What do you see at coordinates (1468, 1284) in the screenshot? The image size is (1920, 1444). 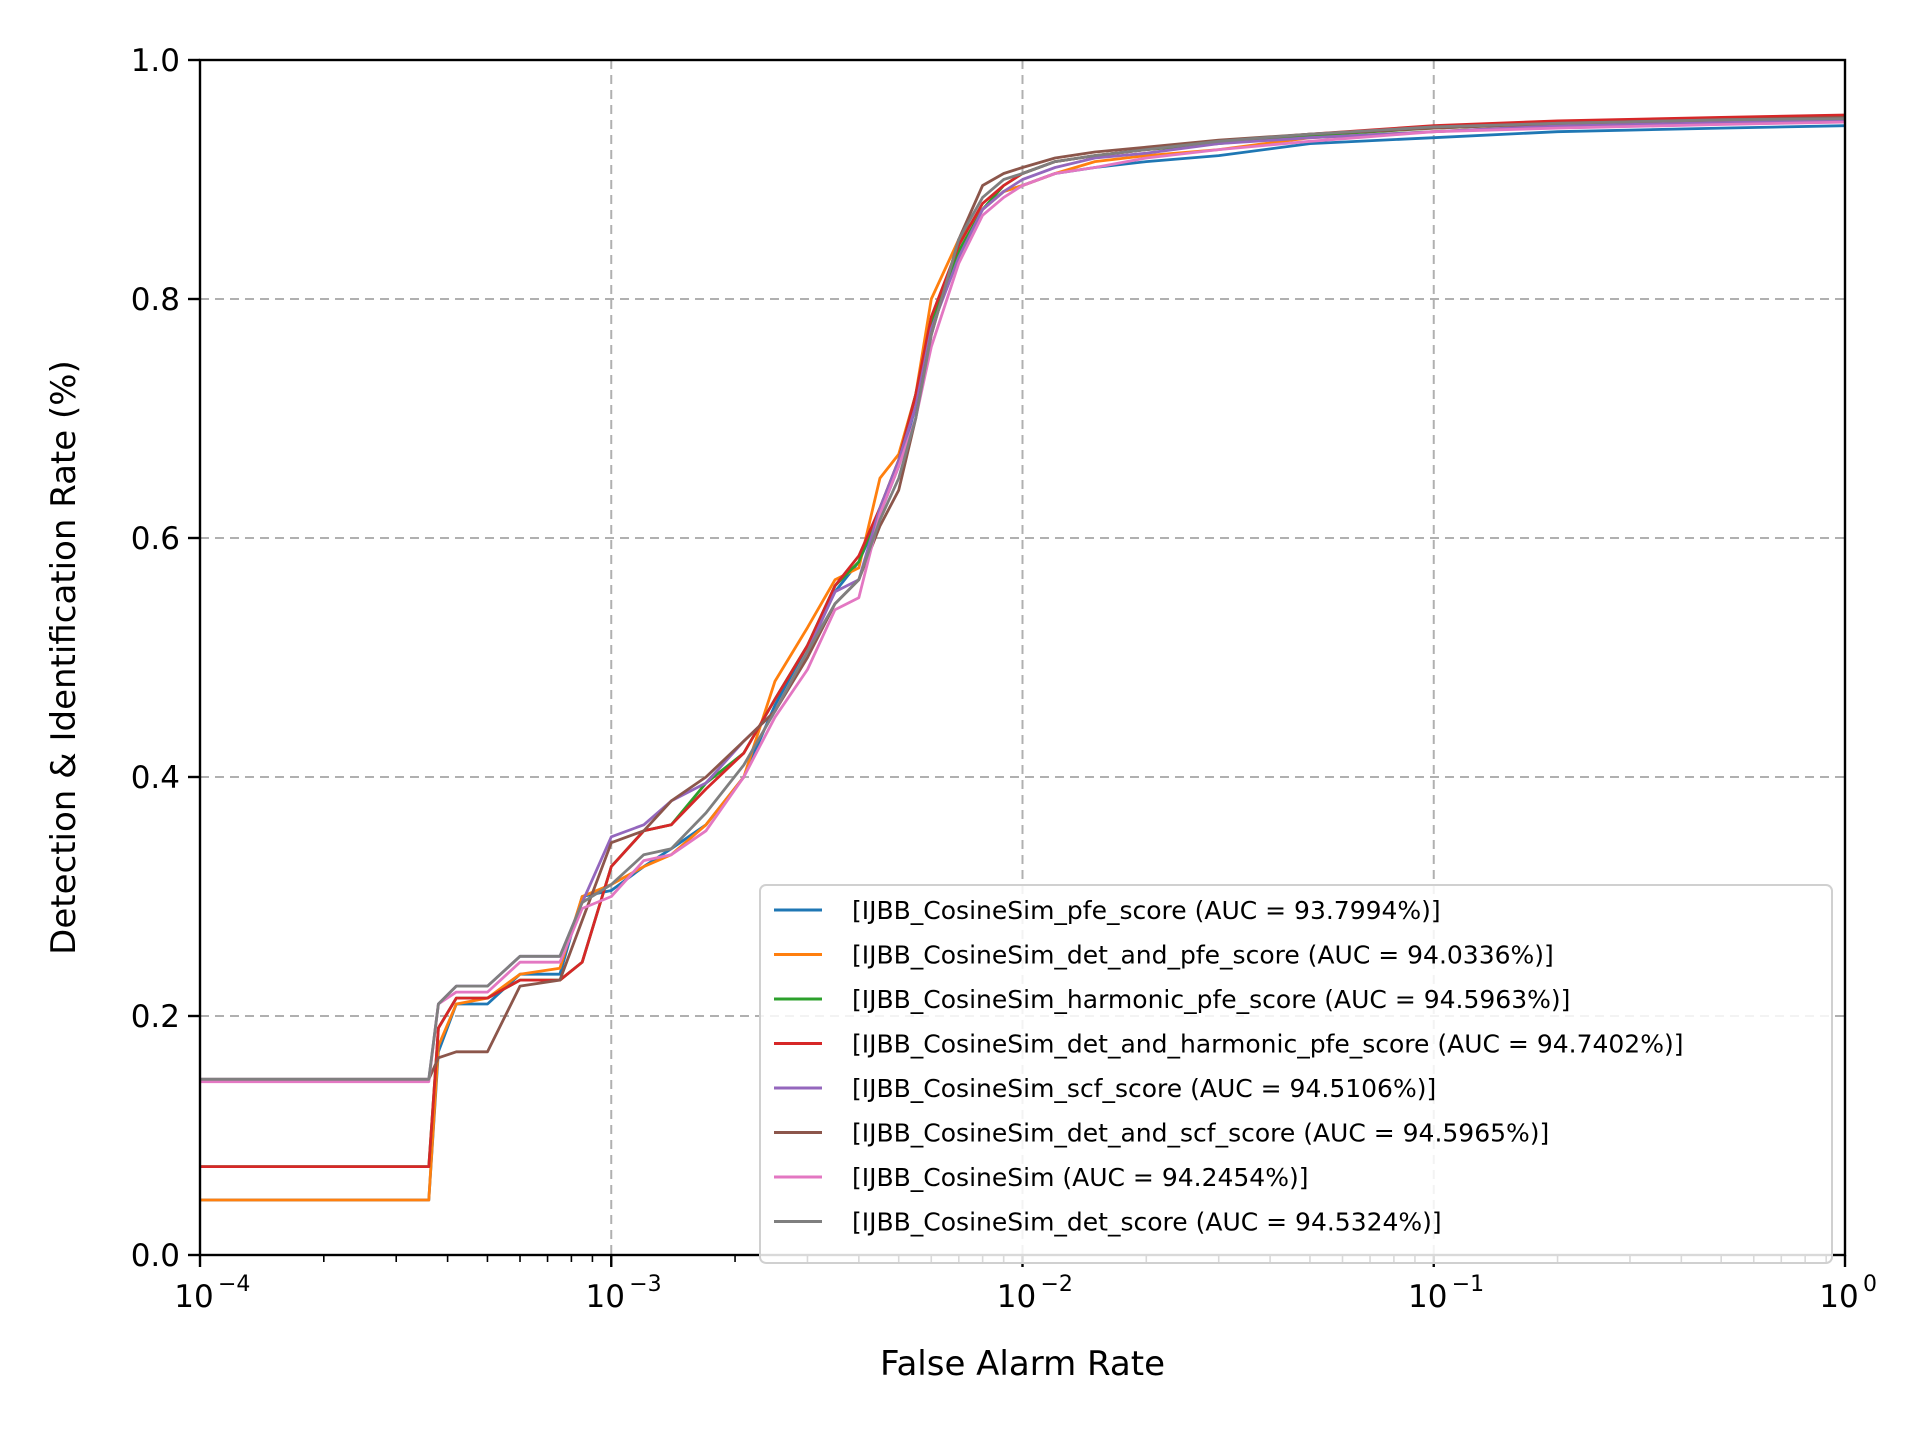 I see `x-tick-exponent: −1` at bounding box center [1468, 1284].